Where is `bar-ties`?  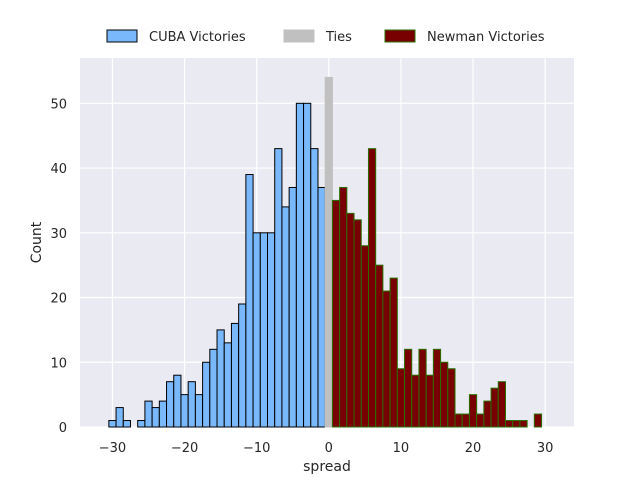
bar-ties is located at coordinates (328, 252).